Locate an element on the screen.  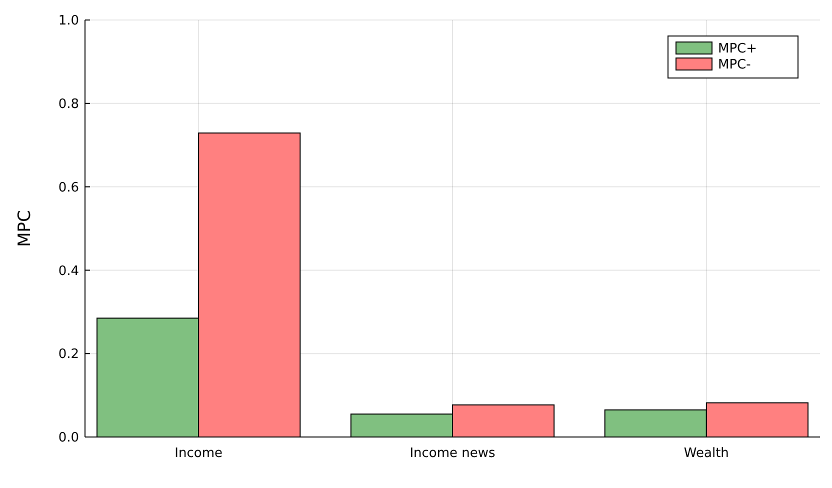
y-tick-label: 1.0 is located at coordinates (68, 21).